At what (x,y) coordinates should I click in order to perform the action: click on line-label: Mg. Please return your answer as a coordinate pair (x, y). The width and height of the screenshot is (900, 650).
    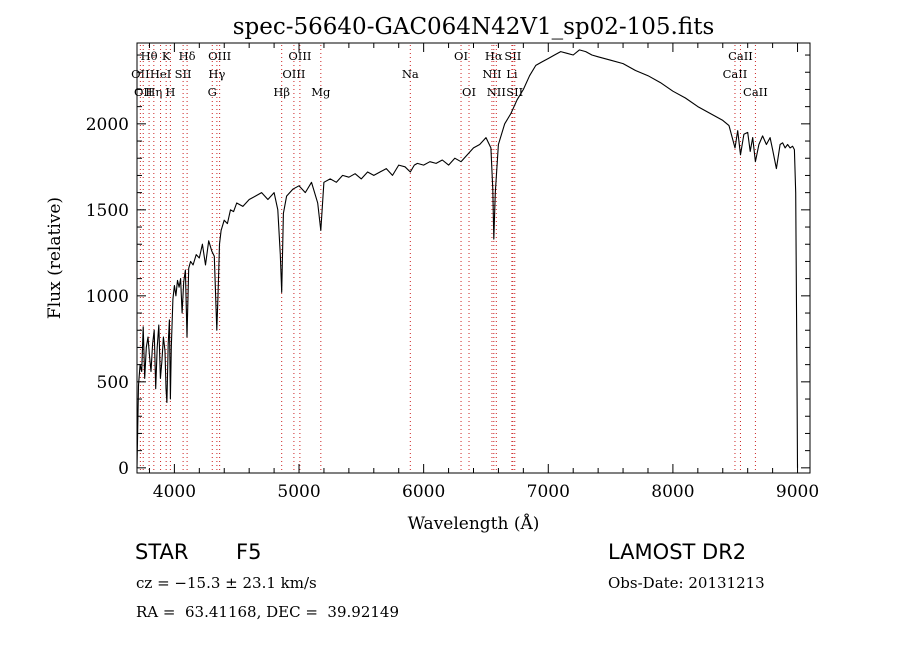
    Looking at the image, I should click on (321, 92).